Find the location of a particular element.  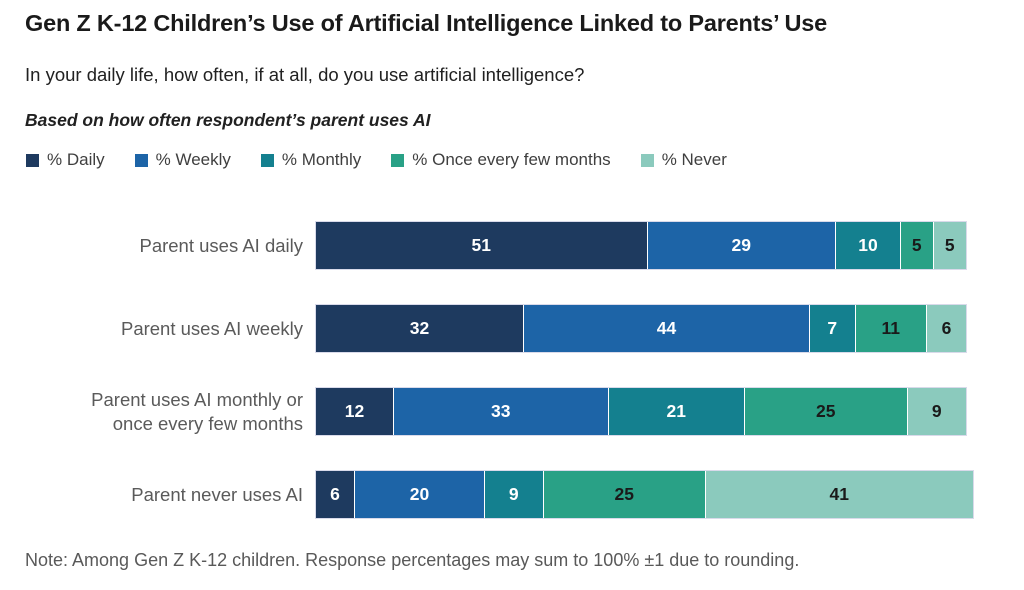

bar-segment: 20 is located at coordinates (420, 494).